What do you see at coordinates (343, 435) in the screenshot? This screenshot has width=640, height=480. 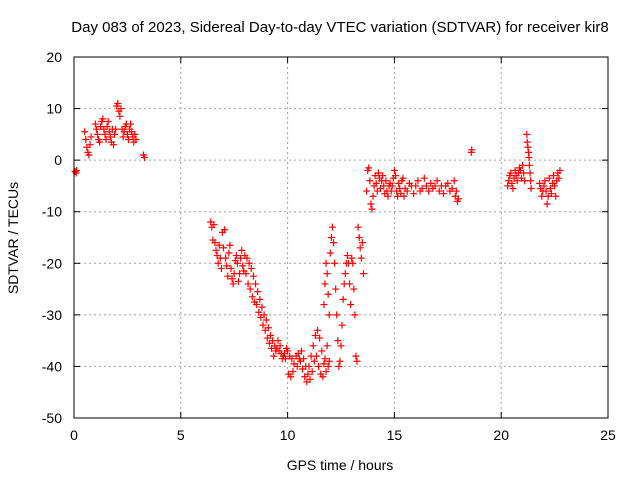 I see `x-tick-labels: 0 5 10 15 20 25` at bounding box center [343, 435].